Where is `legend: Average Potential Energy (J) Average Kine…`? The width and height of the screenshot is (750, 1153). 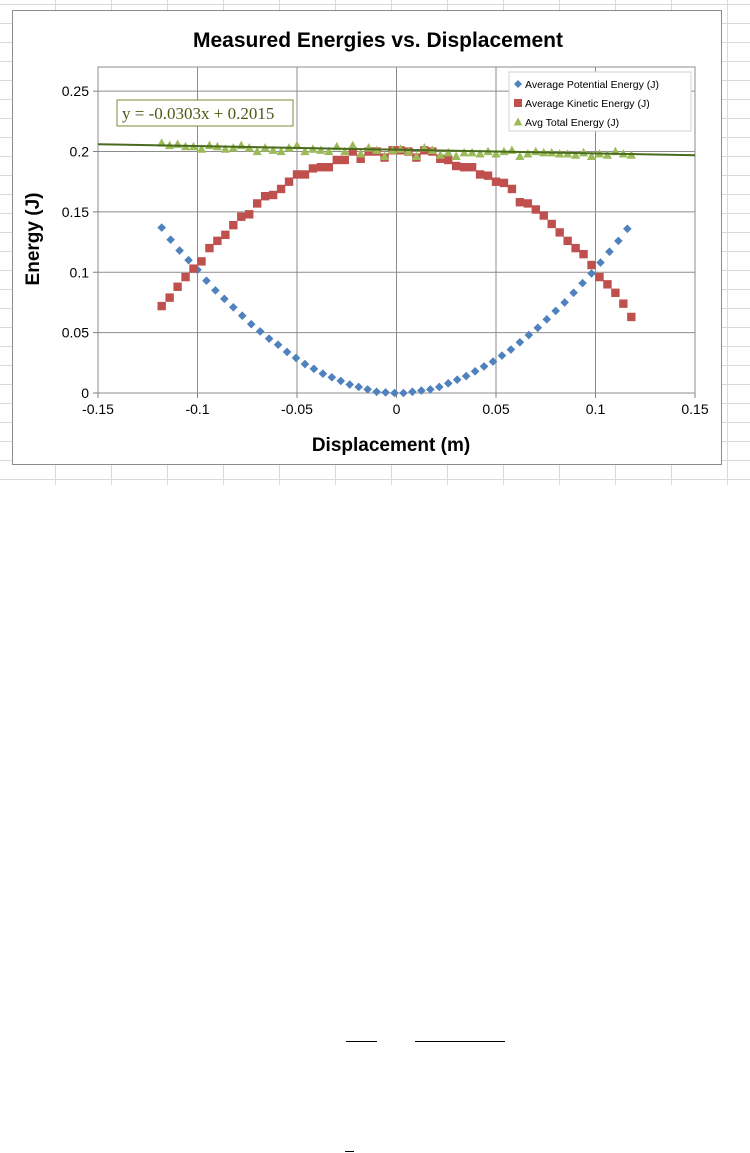 legend: Average Potential Energy (J) Average Kine… is located at coordinates (600, 101).